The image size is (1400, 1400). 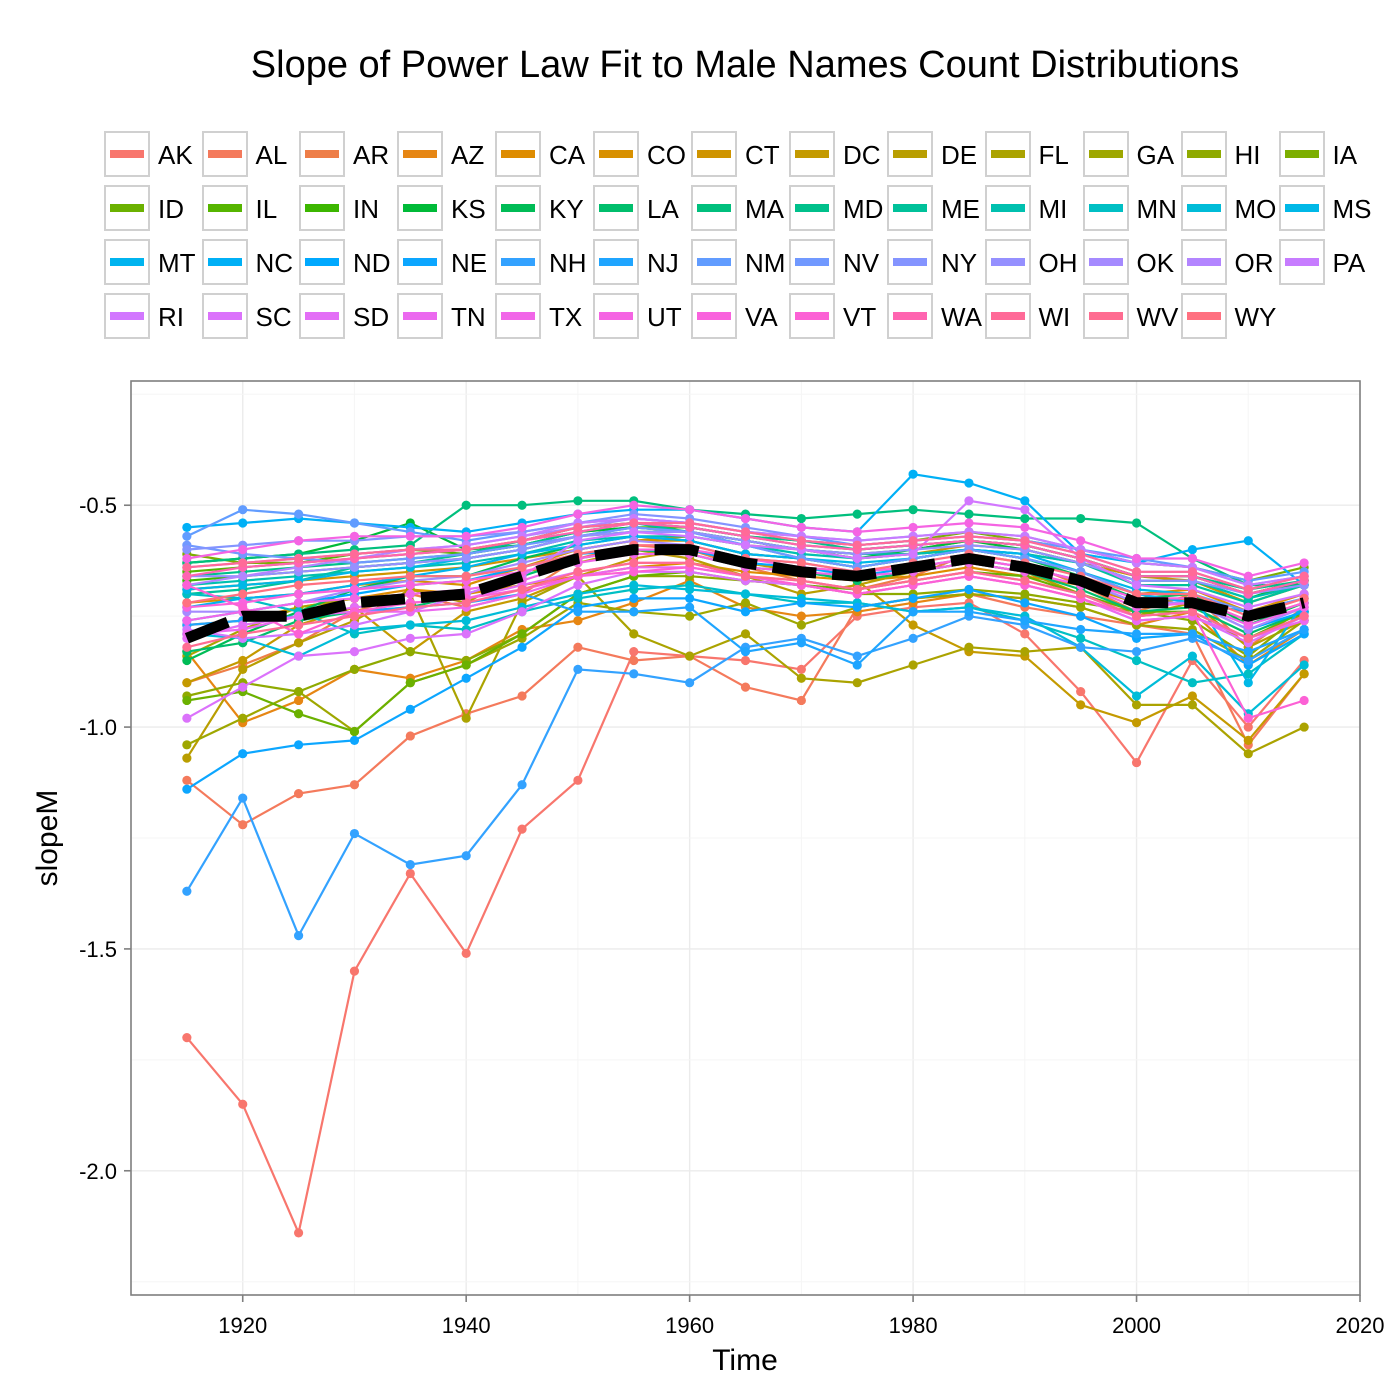 What do you see at coordinates (47, 838) in the screenshot?
I see `y-axis-title: slopeM` at bounding box center [47, 838].